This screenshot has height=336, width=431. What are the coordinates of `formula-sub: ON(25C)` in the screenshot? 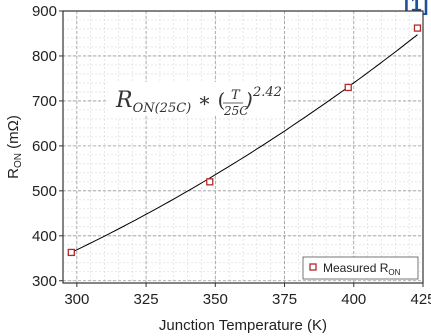 It's located at (162, 108).